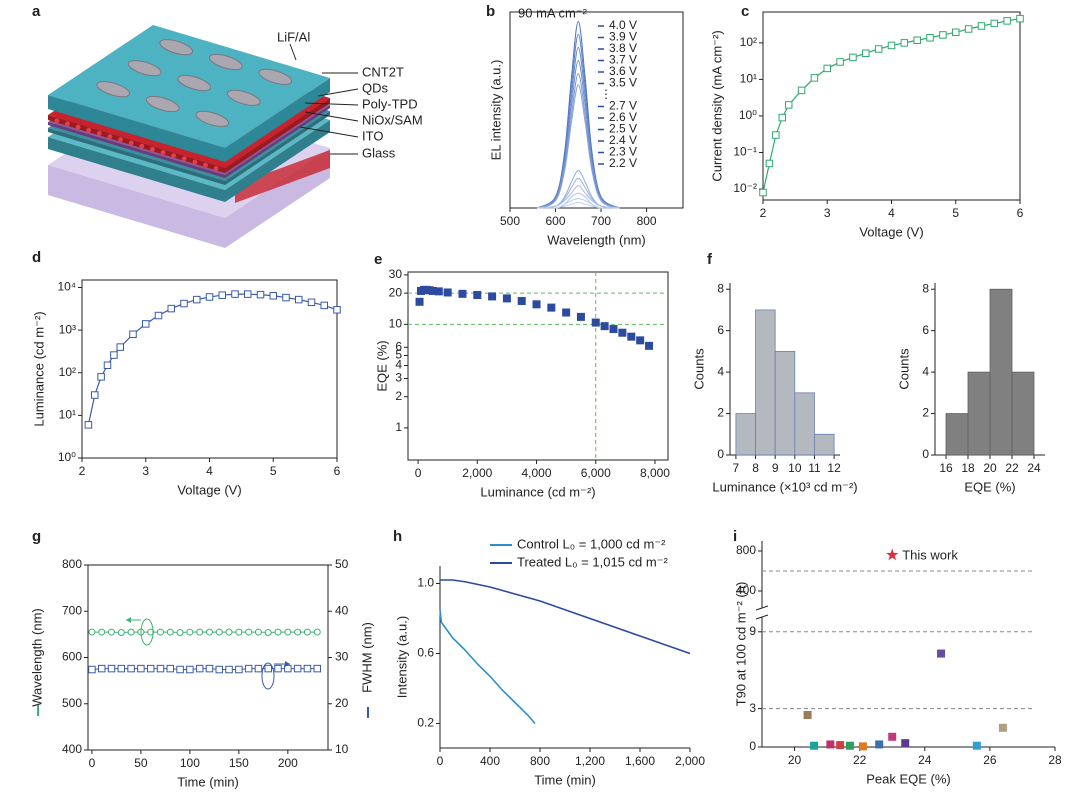 The height and width of the screenshot is (800, 1080). I want to click on y-tick-label: 0.2, so click(425, 723).